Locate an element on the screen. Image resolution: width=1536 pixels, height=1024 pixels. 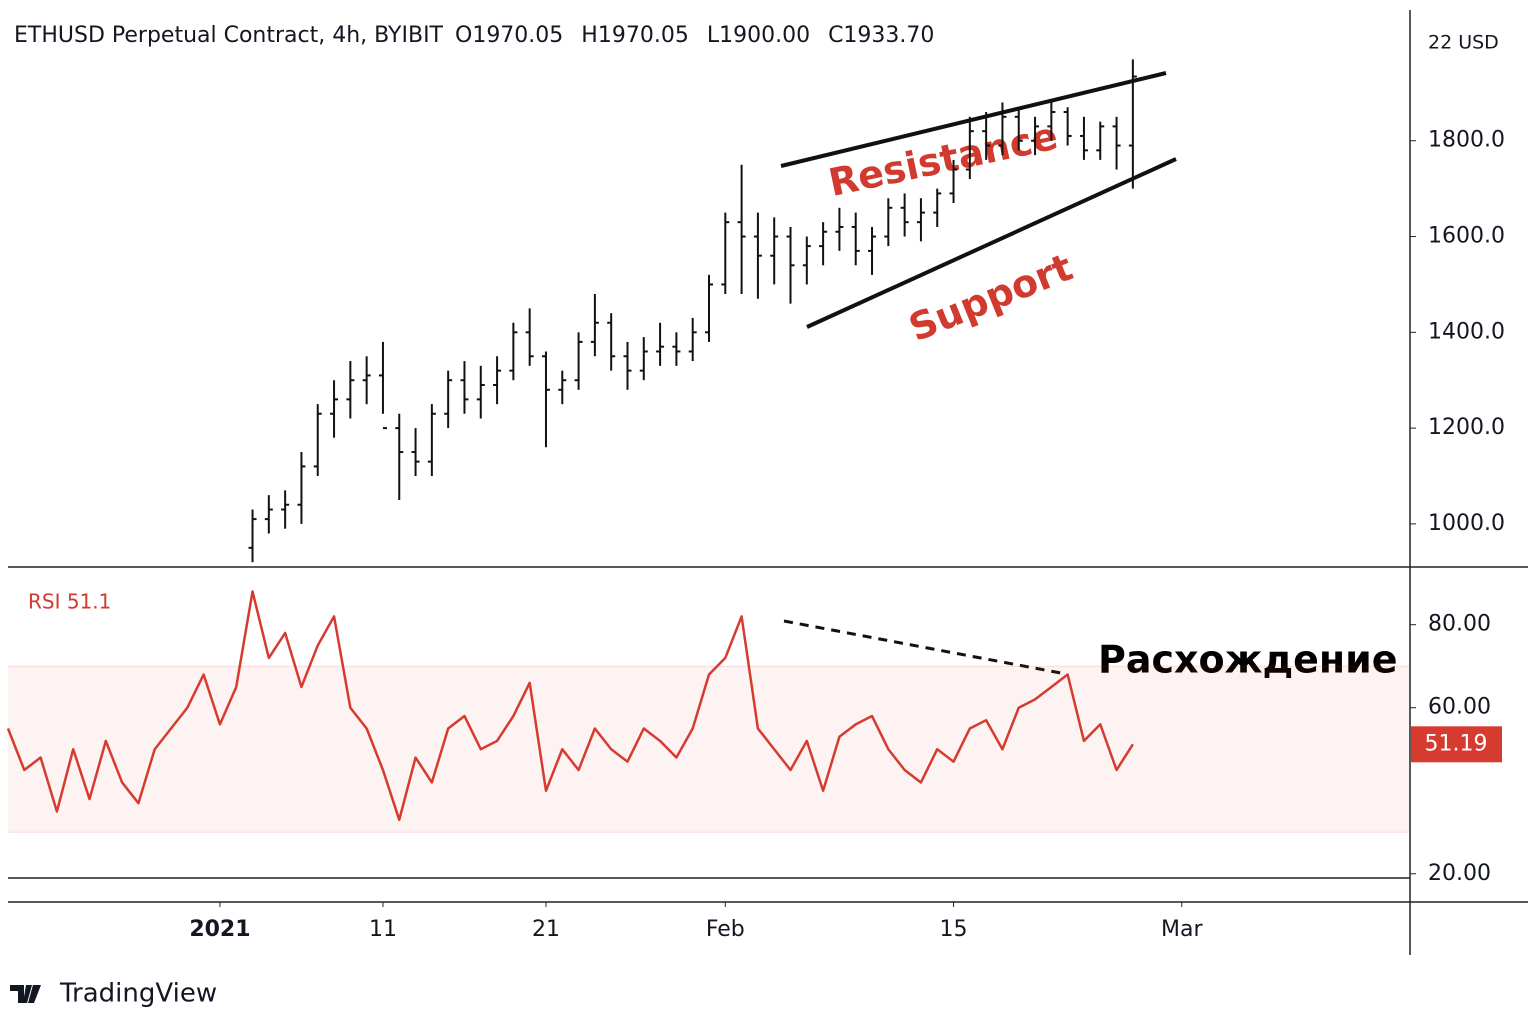
rsi-y-tick-label: 20.00 is located at coordinates (1459, 873).